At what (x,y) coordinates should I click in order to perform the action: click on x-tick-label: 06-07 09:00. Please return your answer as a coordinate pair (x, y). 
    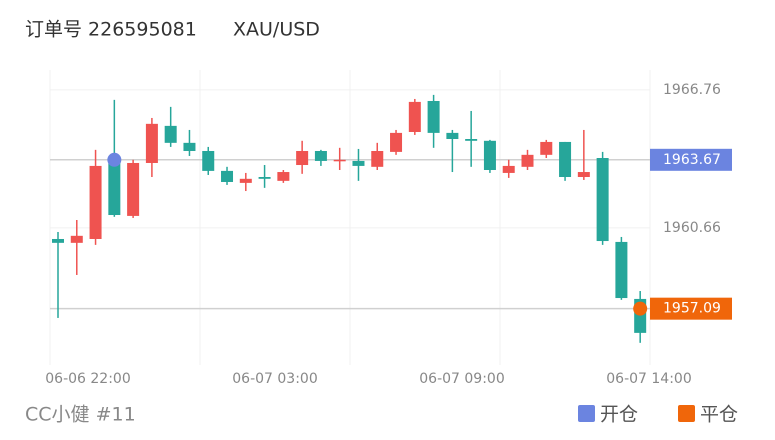
    Looking at the image, I should click on (461, 379).